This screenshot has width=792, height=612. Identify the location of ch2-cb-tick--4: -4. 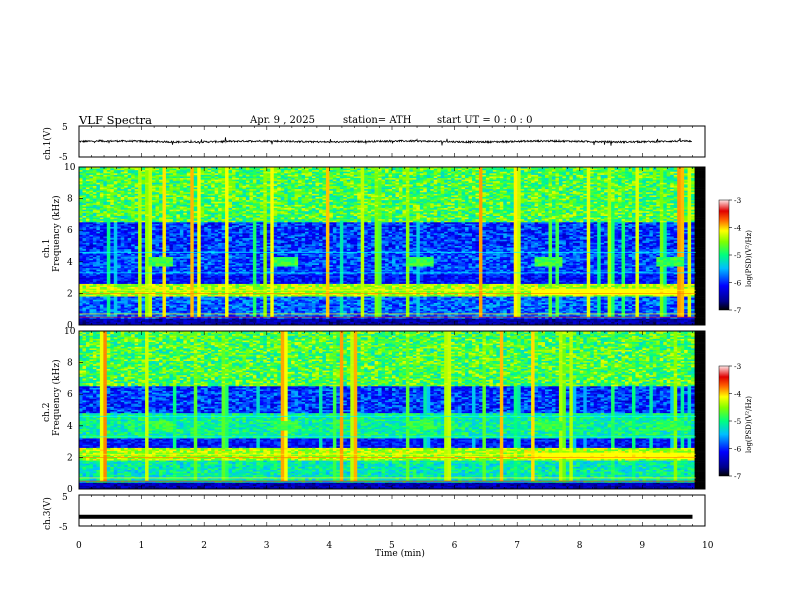
(738, 394).